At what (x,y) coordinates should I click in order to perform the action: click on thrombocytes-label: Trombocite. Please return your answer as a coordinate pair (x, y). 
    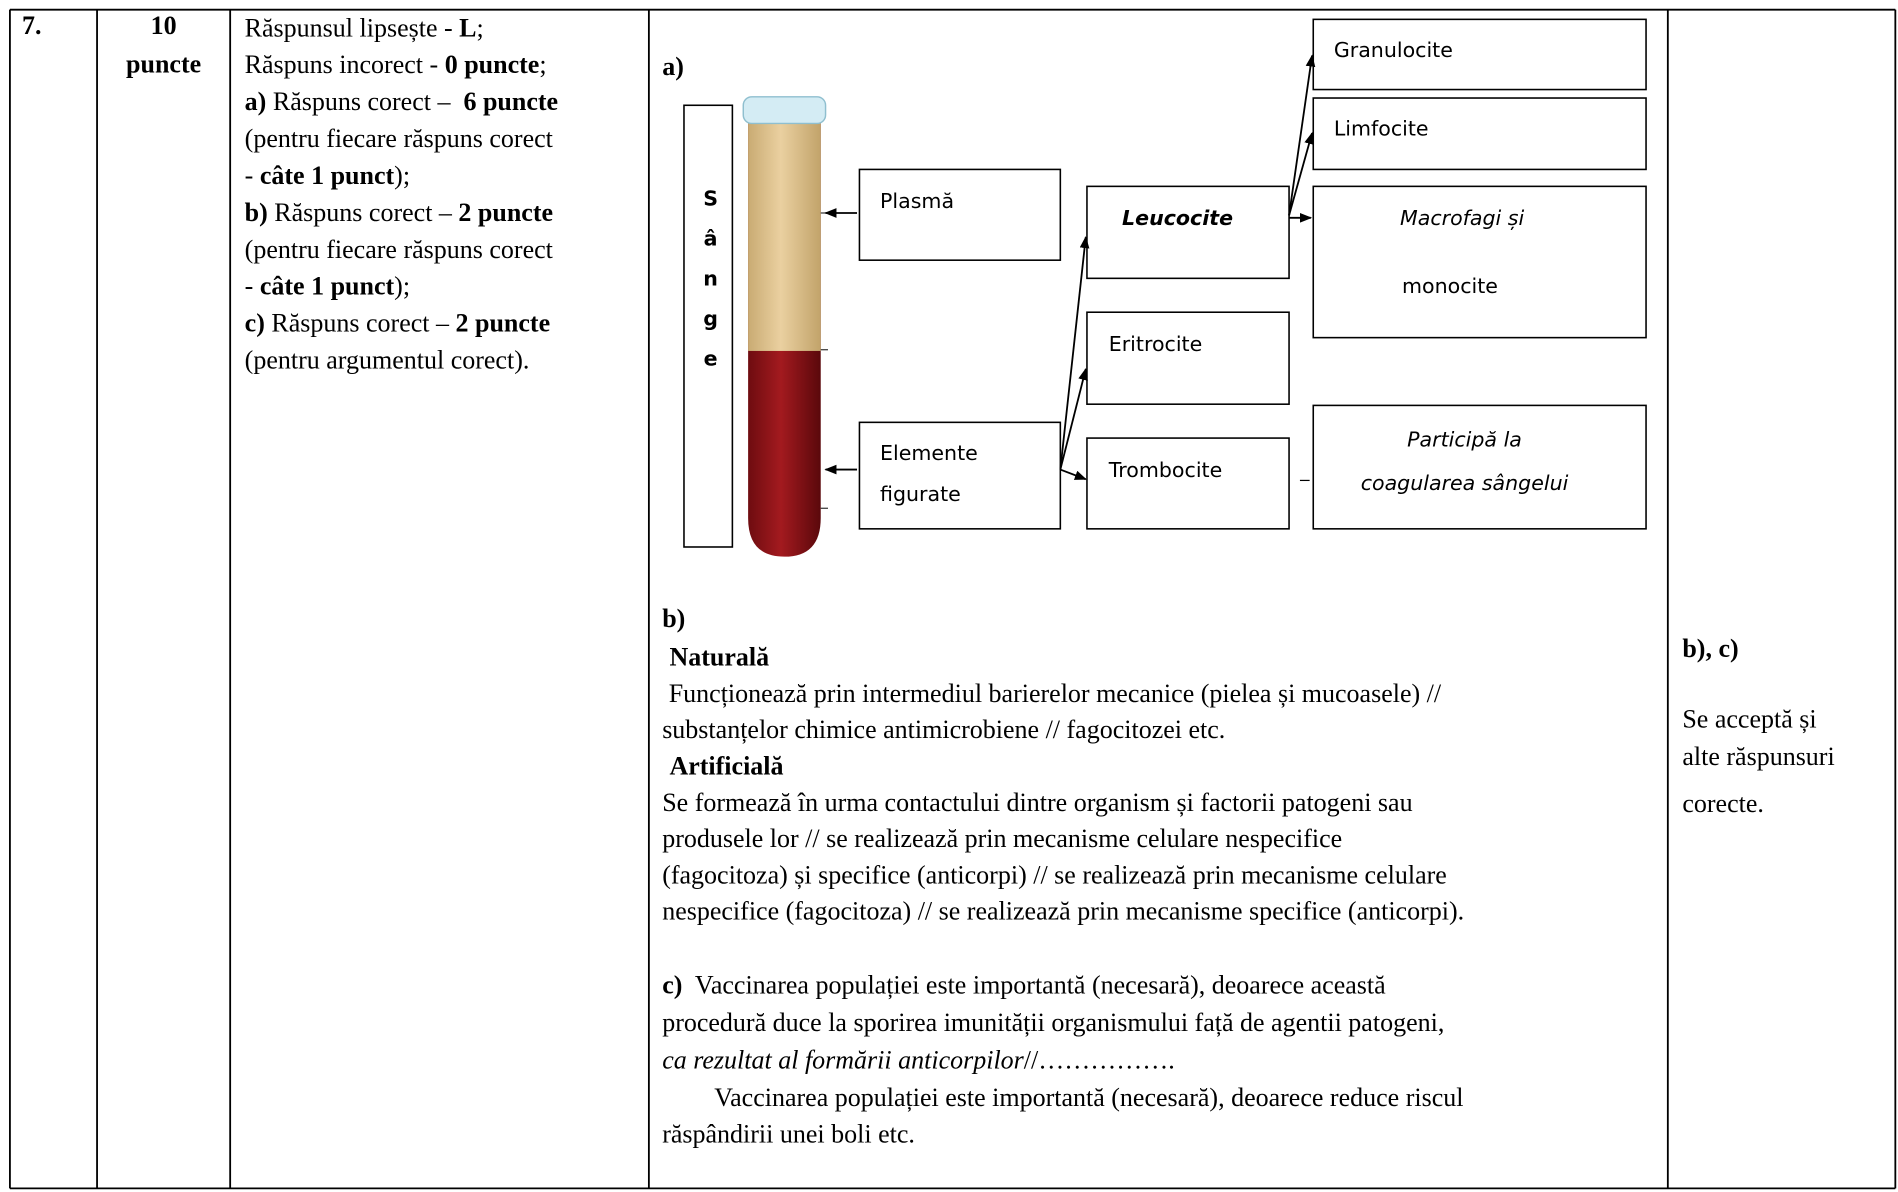
    Looking at the image, I should click on (1165, 470).